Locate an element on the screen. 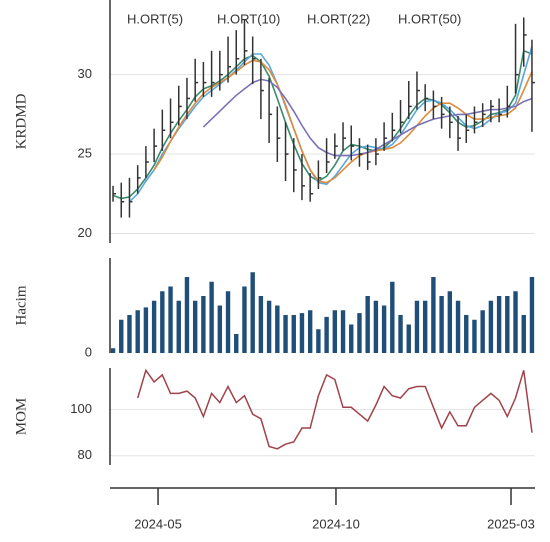  y-tick-label: 100 is located at coordinates (81, 408).